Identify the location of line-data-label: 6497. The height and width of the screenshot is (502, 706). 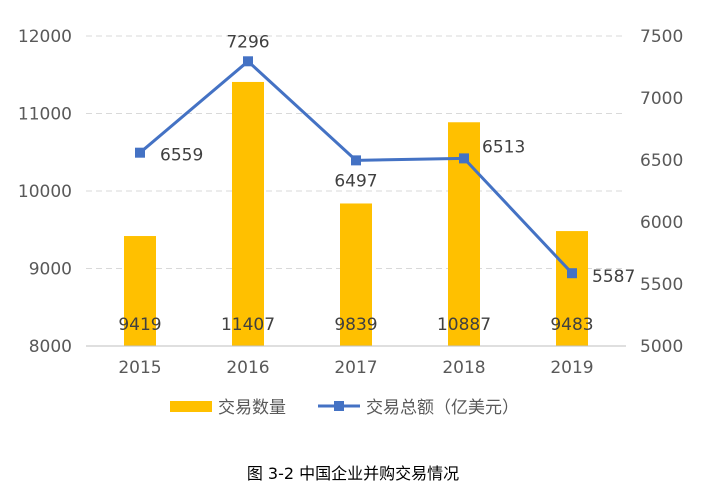
(355, 181).